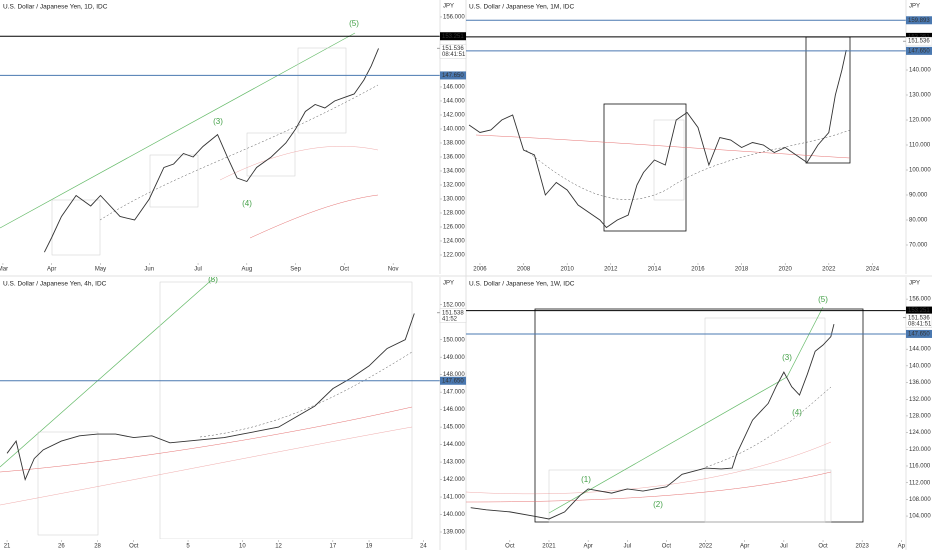  What do you see at coordinates (920, 324) in the screenshot?
I see `countdown-label: 08:41:51` at bounding box center [920, 324].